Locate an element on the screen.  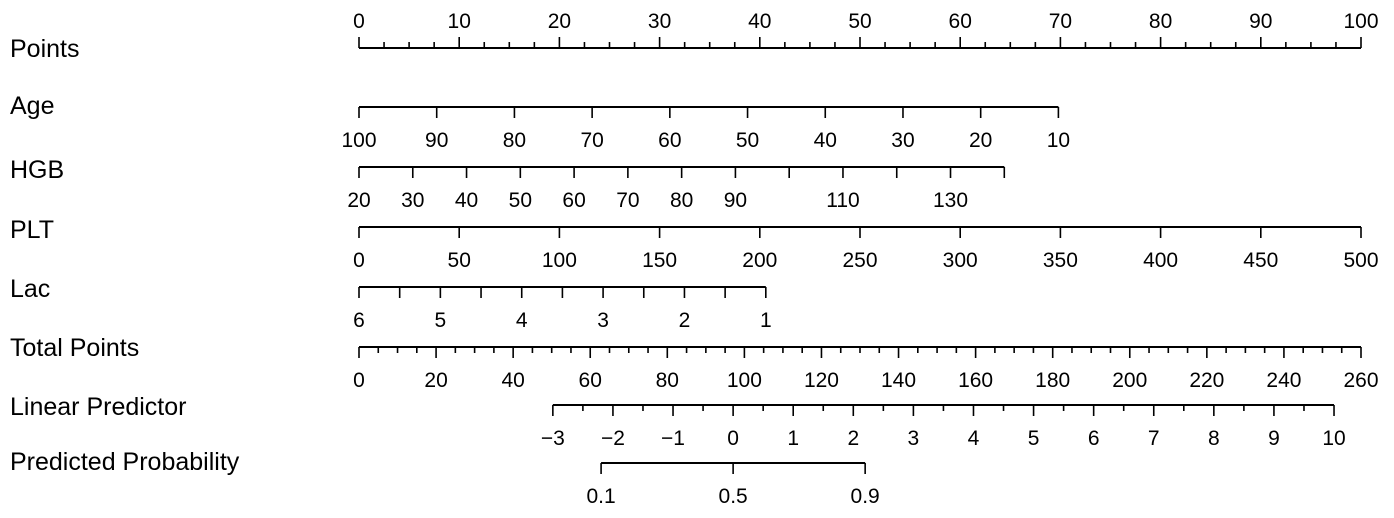
tick-label-hgb: 90 is located at coordinates (735, 200).